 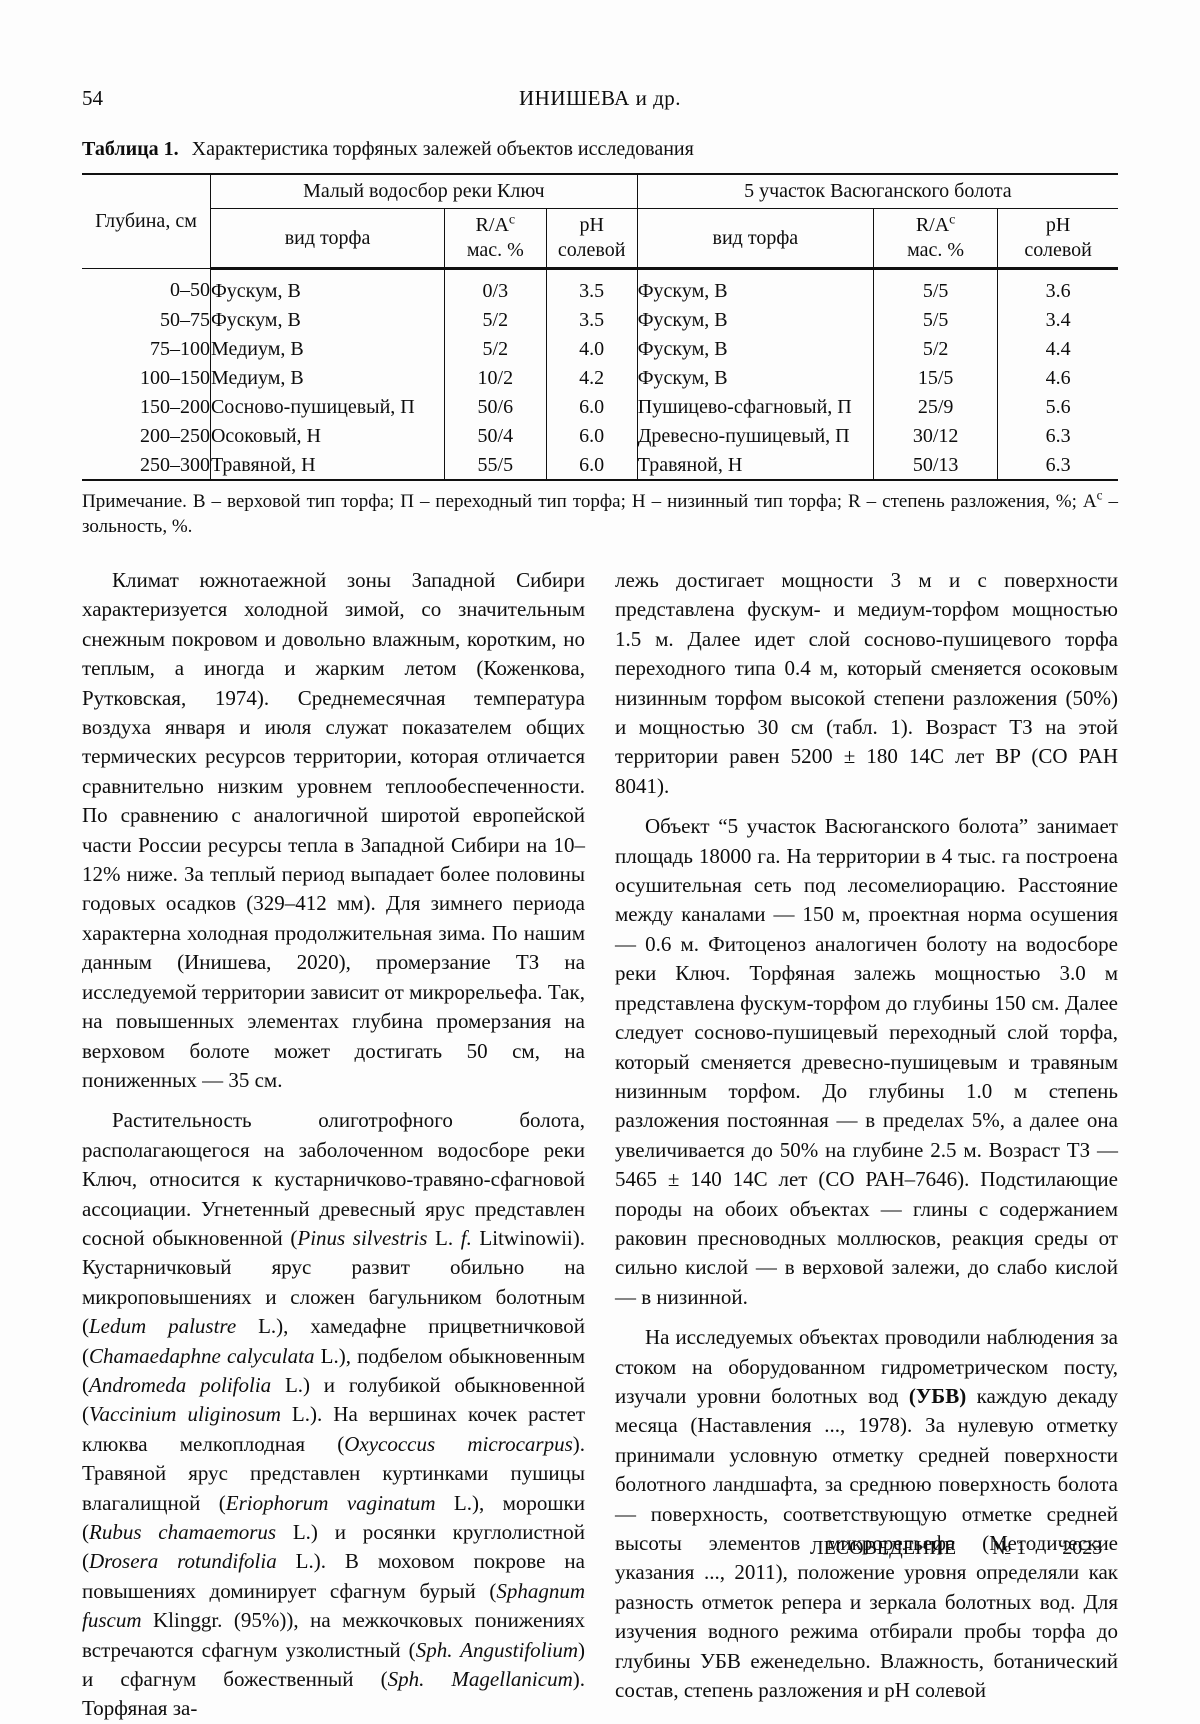 I want to click on page-number: 54, so click(x=92, y=98).